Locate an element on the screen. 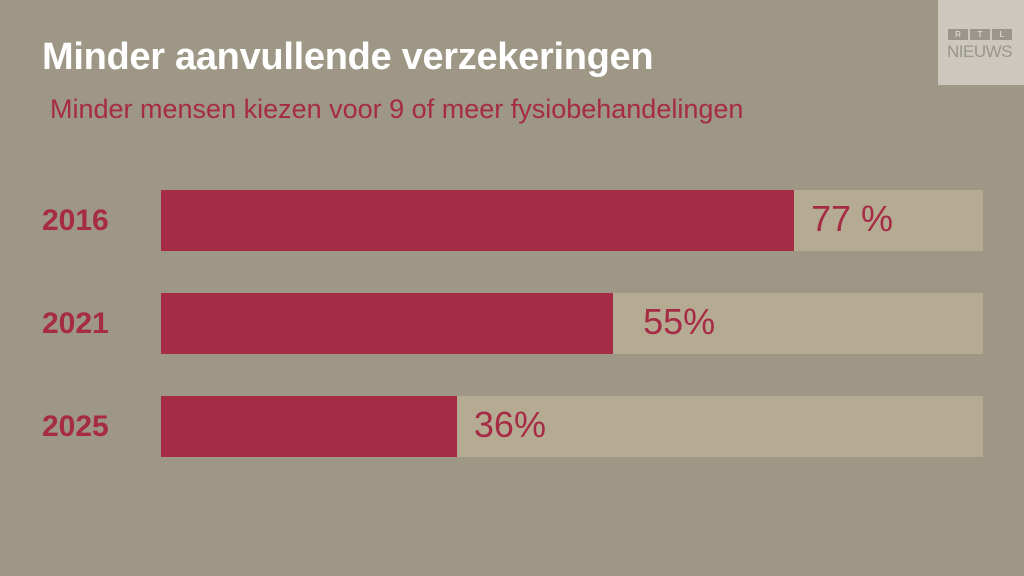 Image resolution: width=1024 pixels, height=576 pixels. logo-letter: T is located at coordinates (980, 34).